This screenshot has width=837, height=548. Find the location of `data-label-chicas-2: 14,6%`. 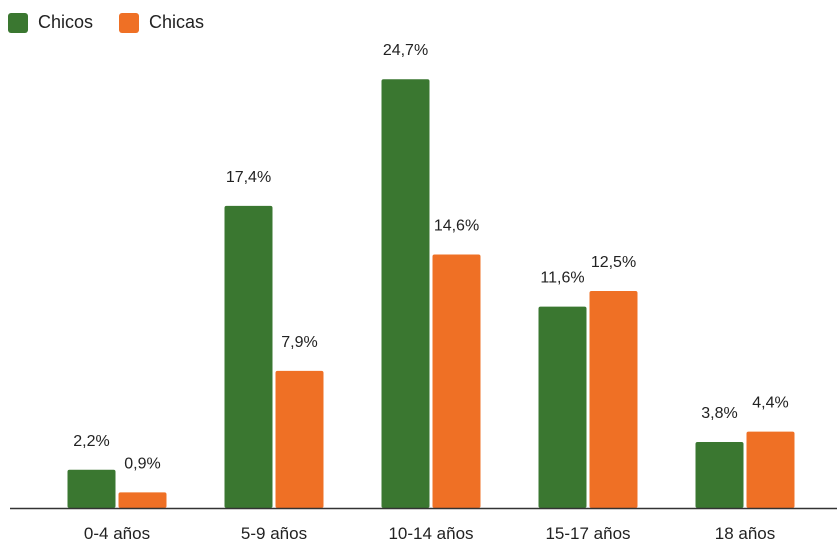

data-label-chicas-2: 14,6% is located at coordinates (456, 226).